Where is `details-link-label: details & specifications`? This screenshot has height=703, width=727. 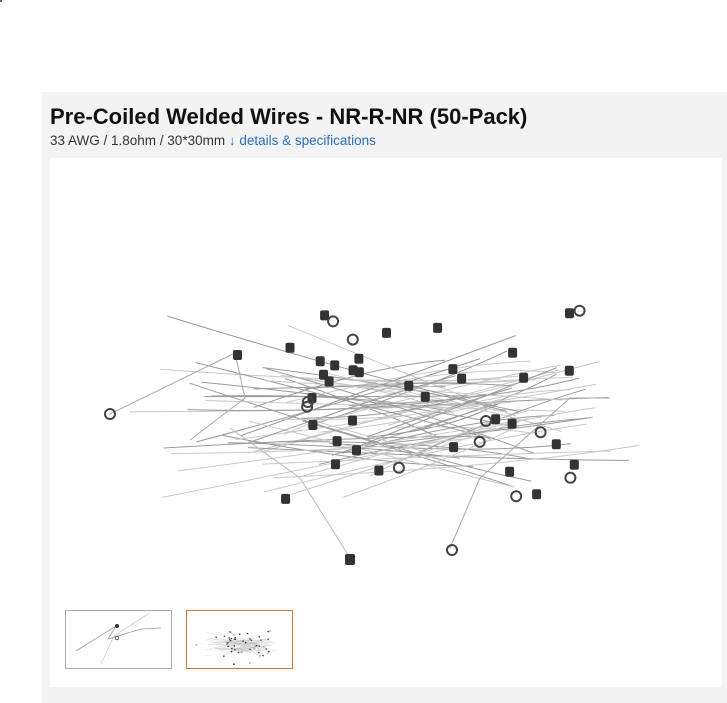
details-link-label: details & specifications is located at coordinates (307, 140).